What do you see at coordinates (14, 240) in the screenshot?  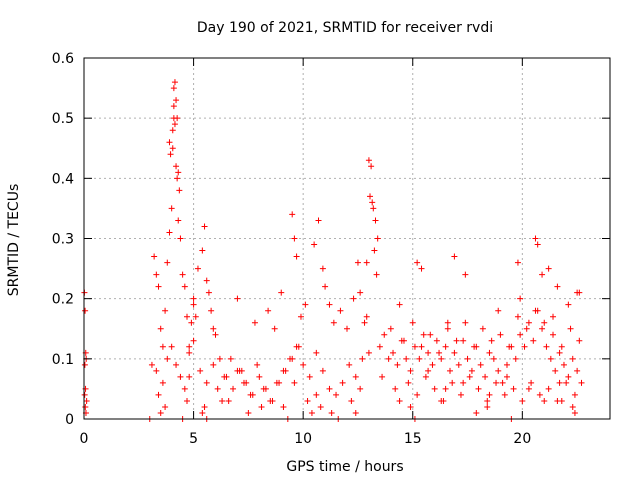 I see `y-axis-title: SRMTID / TECUs` at bounding box center [14, 240].